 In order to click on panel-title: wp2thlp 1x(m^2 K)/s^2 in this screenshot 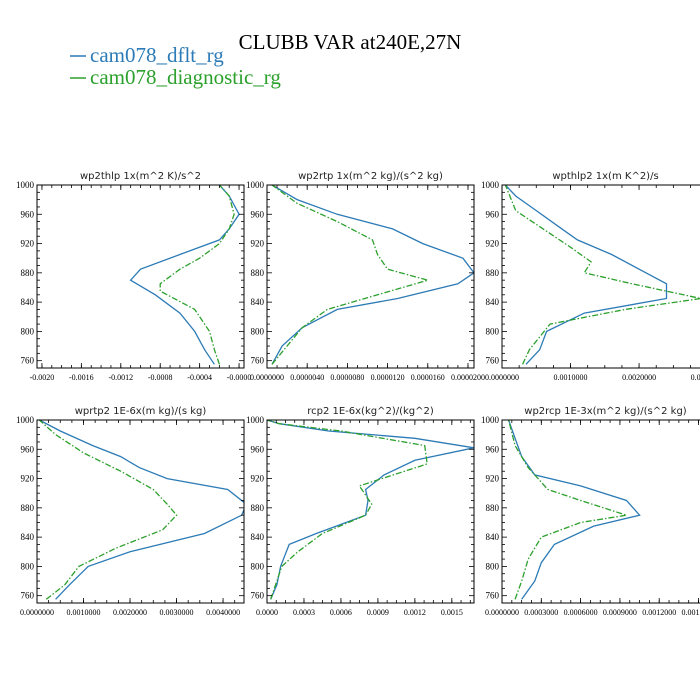, I will do `click(140, 176)`.